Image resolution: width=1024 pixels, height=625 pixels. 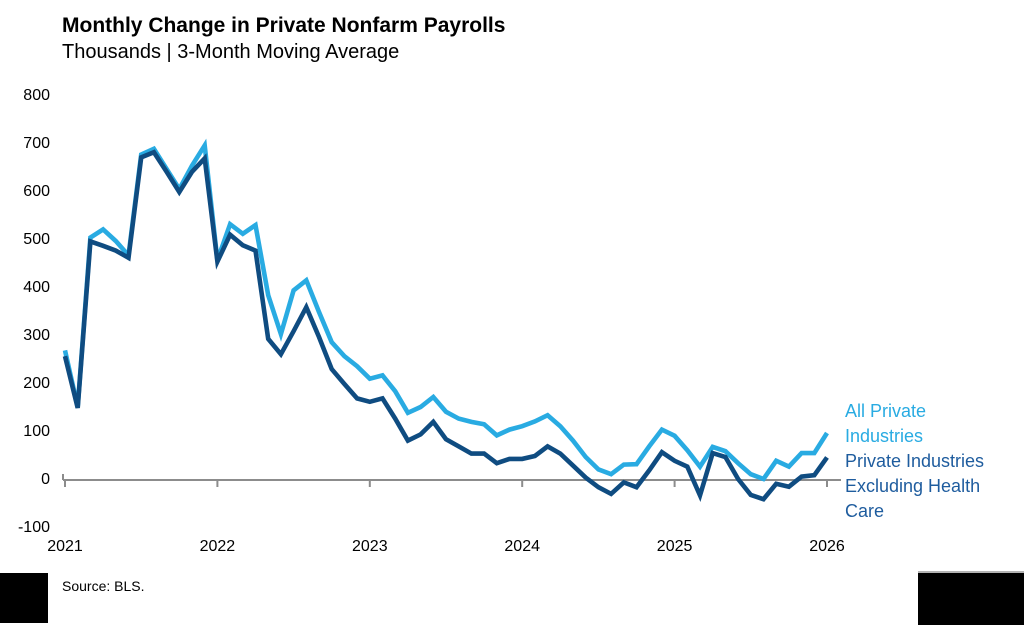 What do you see at coordinates (971, 598) in the screenshot?
I see `bottom-right-redaction-block` at bounding box center [971, 598].